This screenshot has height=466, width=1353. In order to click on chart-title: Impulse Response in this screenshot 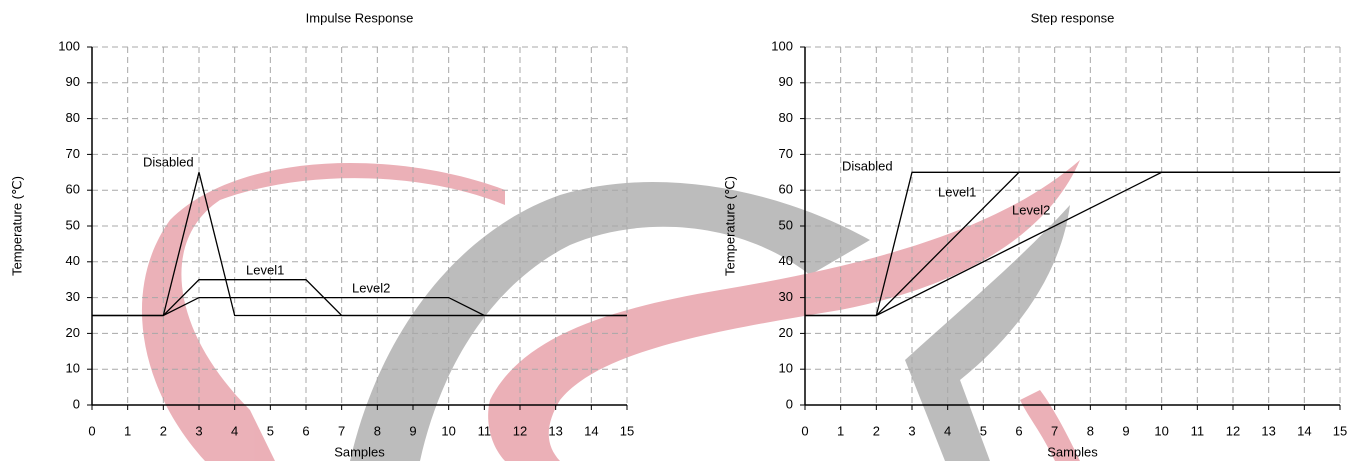, I will do `click(360, 17)`.